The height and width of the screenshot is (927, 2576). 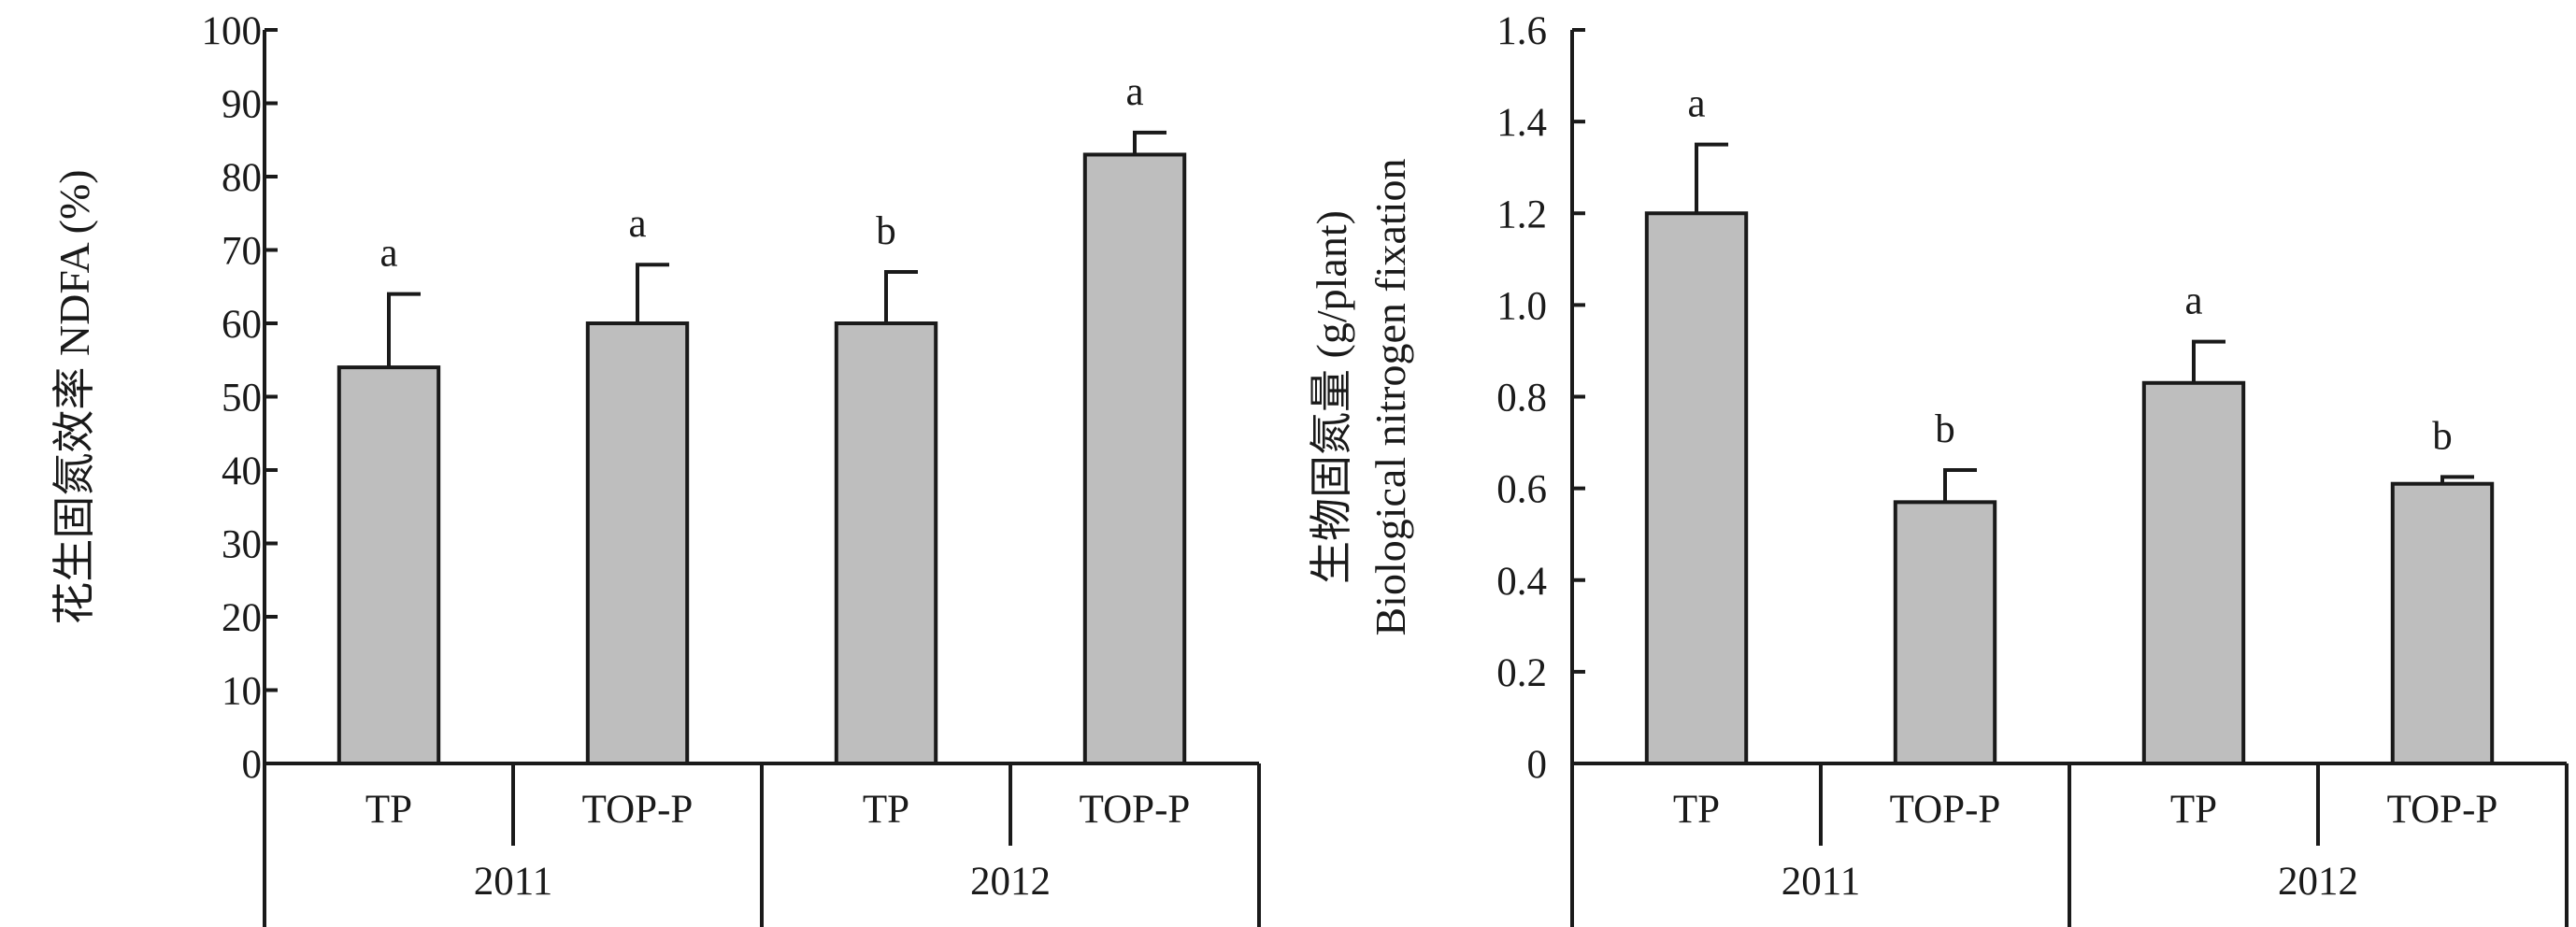 I want to click on y-tick-label: 1.4, so click(x=1521, y=123).